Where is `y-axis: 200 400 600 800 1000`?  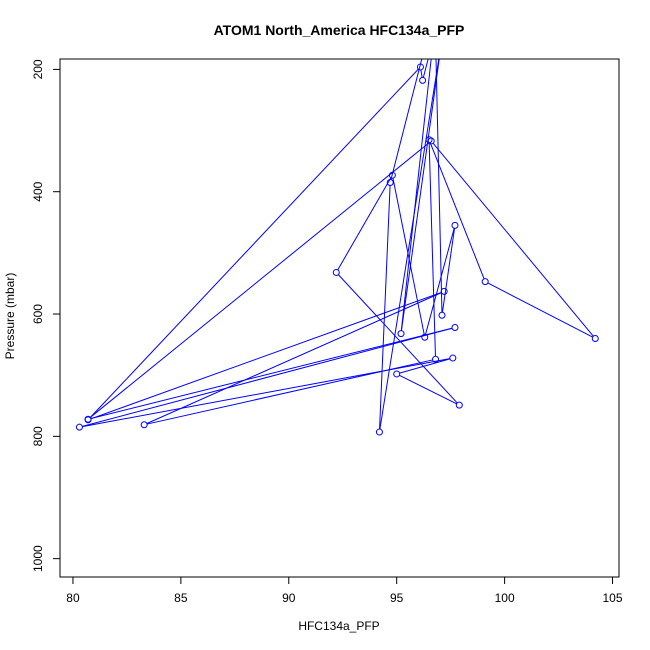
y-axis: 200 400 600 800 1000 is located at coordinates (46, 315).